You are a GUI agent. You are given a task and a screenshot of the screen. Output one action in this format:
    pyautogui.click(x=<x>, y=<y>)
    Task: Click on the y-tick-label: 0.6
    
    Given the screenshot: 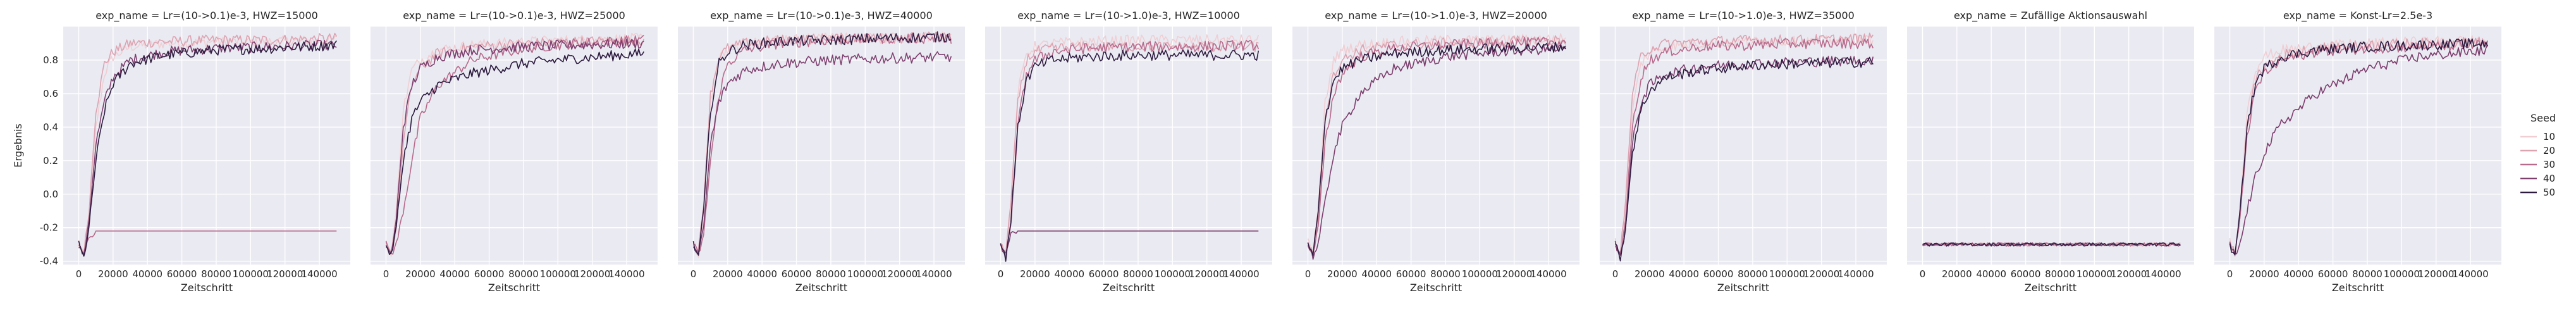 What is the action you would take?
    pyautogui.click(x=50, y=93)
    